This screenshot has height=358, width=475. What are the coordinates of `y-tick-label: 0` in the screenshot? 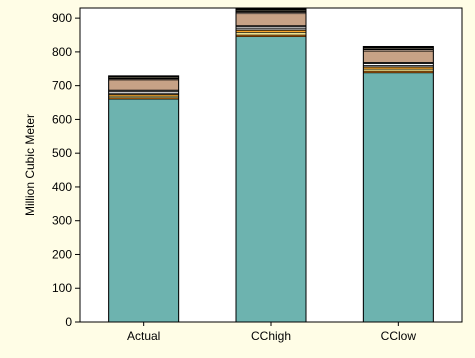 It's located at (68, 322).